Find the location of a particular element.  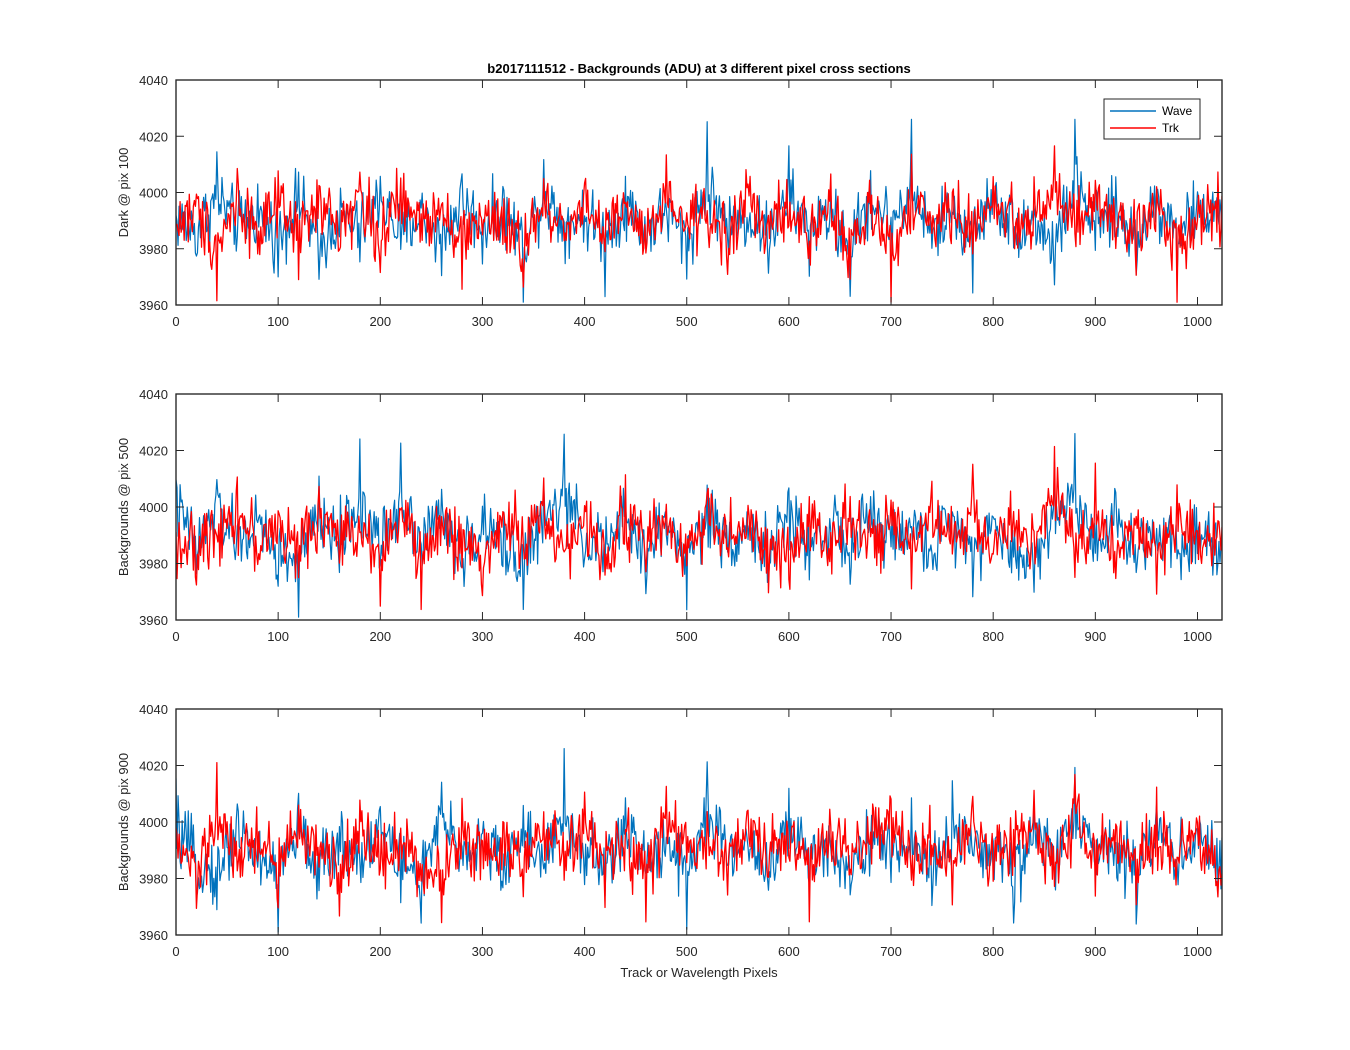

legend-label-wave: Wave is located at coordinates (1177, 111).